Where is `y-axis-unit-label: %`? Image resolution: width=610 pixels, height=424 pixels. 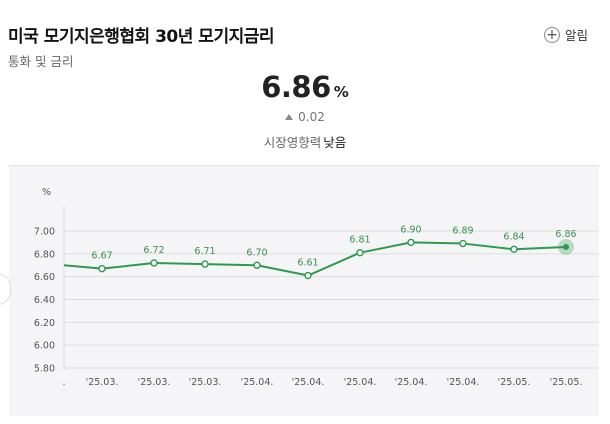
y-axis-unit-label: % is located at coordinates (46, 192).